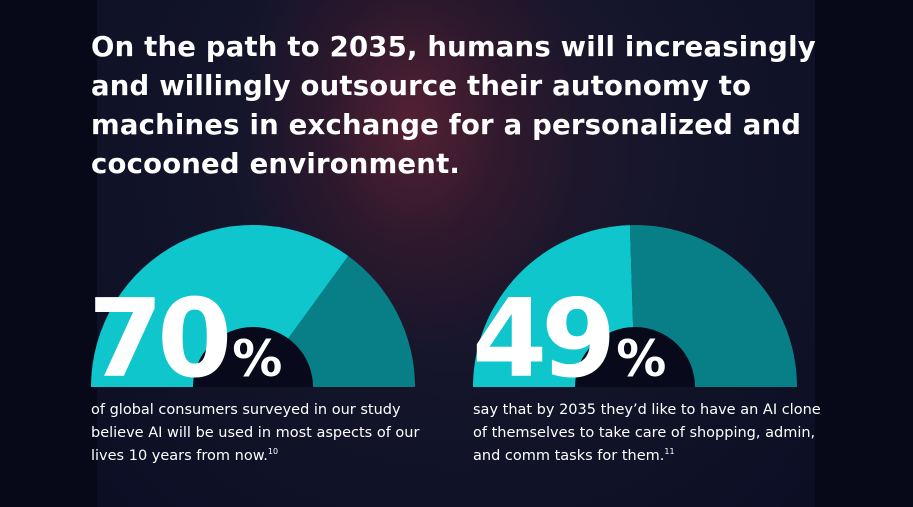 This screenshot has height=507, width=913. What do you see at coordinates (273, 452) in the screenshot?
I see `footnote-marker: 10` at bounding box center [273, 452].